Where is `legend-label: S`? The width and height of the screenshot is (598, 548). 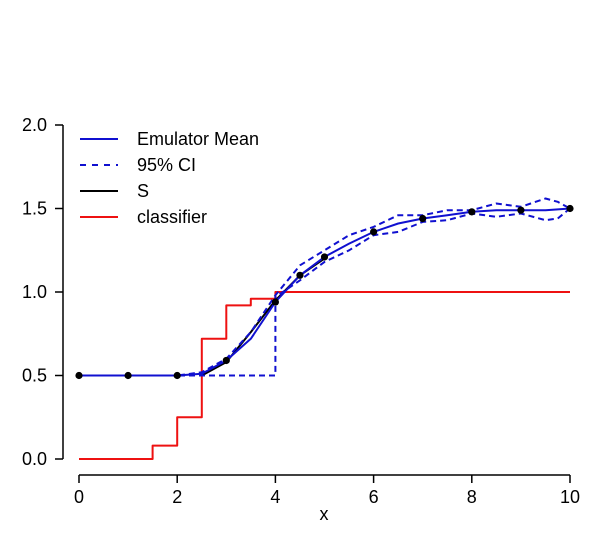
legend-label: S is located at coordinates (143, 191).